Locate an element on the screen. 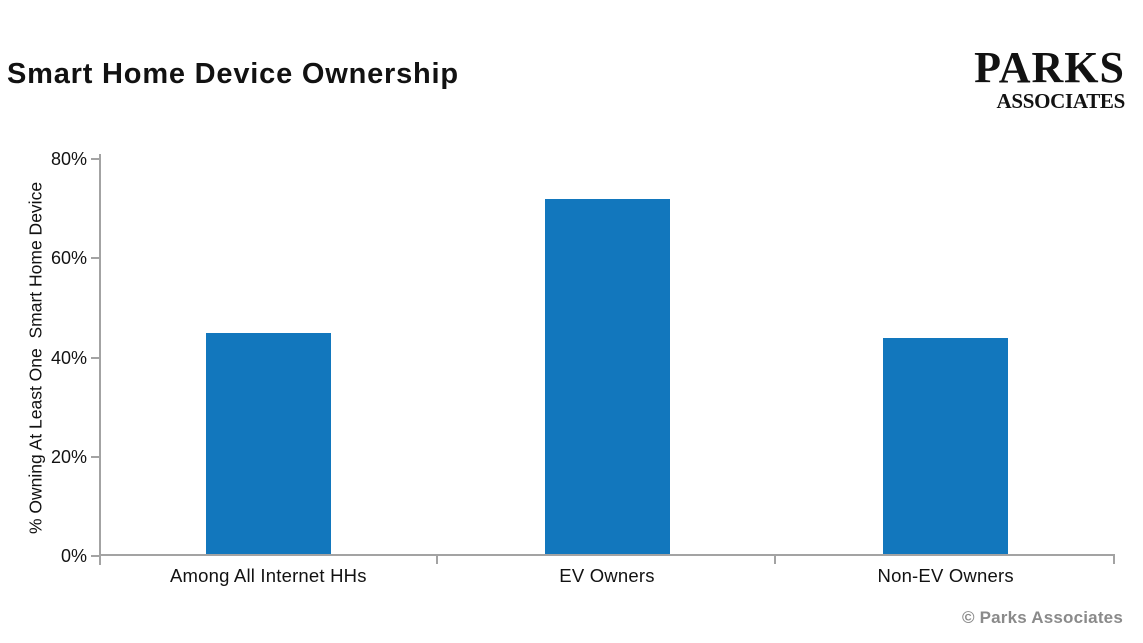  x-axis-category-label: Non-EV Owners is located at coordinates (945, 575).